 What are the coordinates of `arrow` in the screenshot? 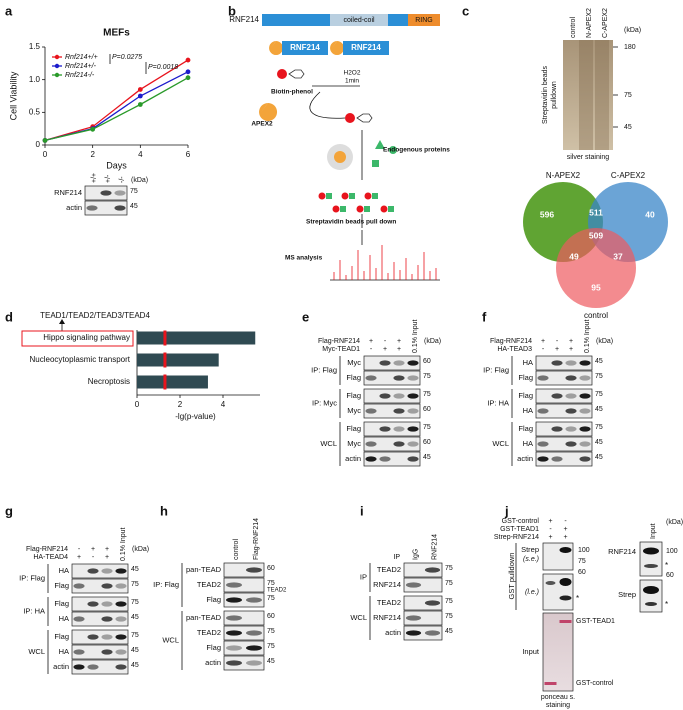 It's located at (327, 105).